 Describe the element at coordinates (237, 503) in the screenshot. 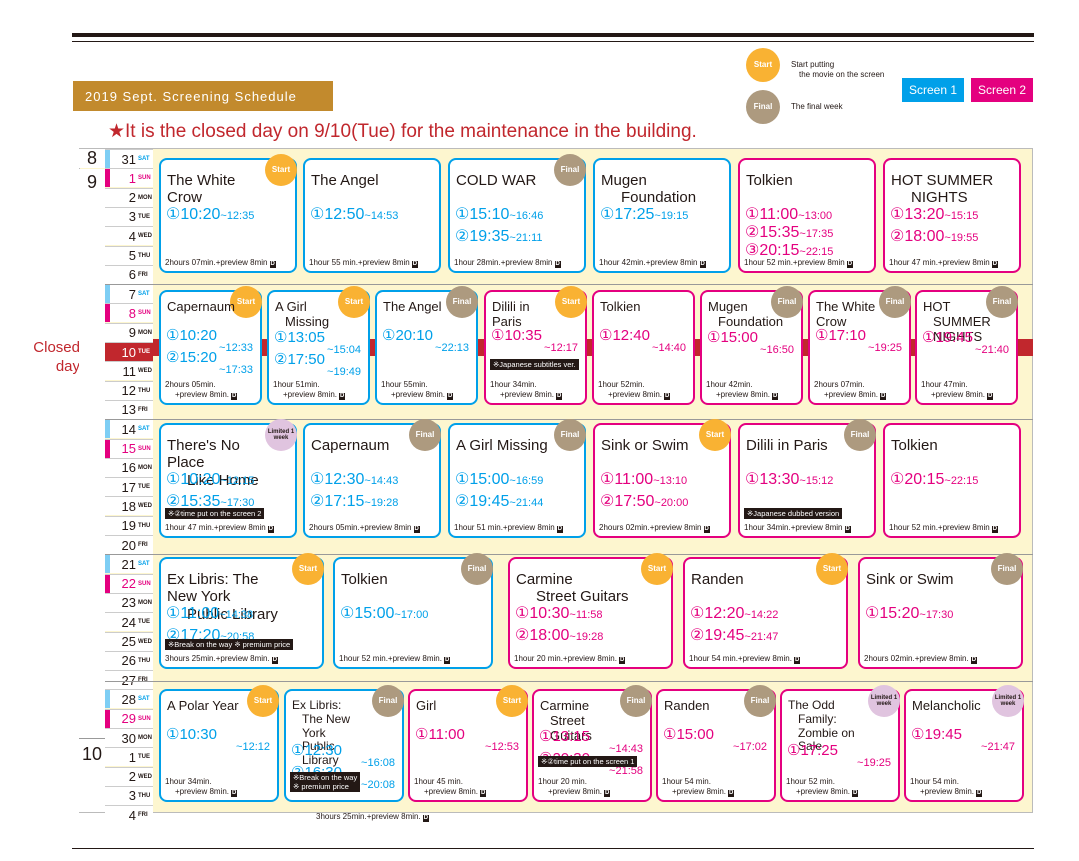

I see `showtime-end: ~17:30` at that location.